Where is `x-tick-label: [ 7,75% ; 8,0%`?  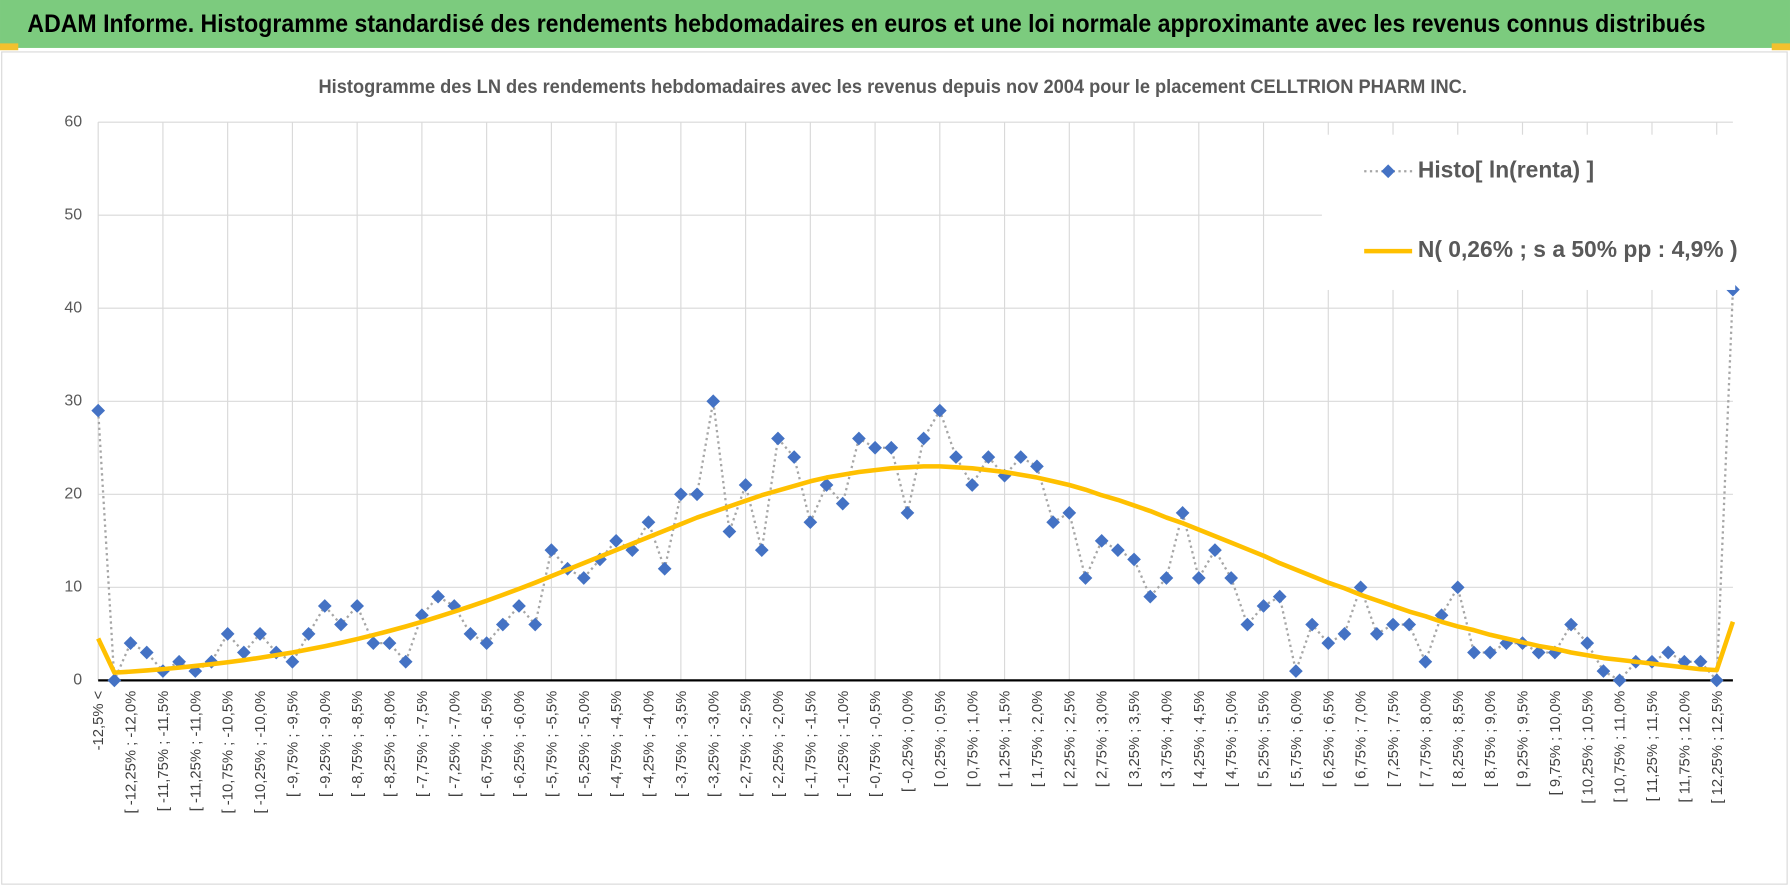 x-tick-label: [ 7,75% ; 8,0% is located at coordinates (1426, 739).